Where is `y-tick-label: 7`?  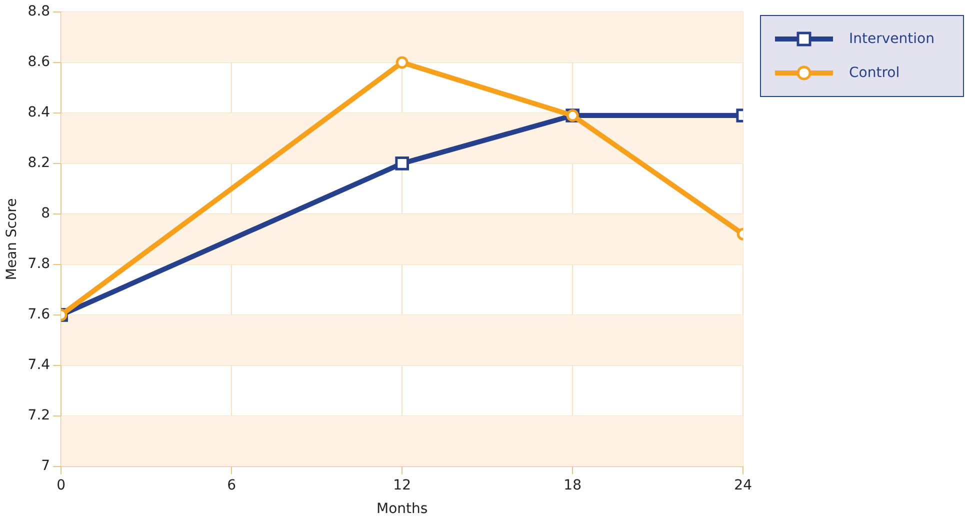
y-tick-label: 7 is located at coordinates (45, 466).